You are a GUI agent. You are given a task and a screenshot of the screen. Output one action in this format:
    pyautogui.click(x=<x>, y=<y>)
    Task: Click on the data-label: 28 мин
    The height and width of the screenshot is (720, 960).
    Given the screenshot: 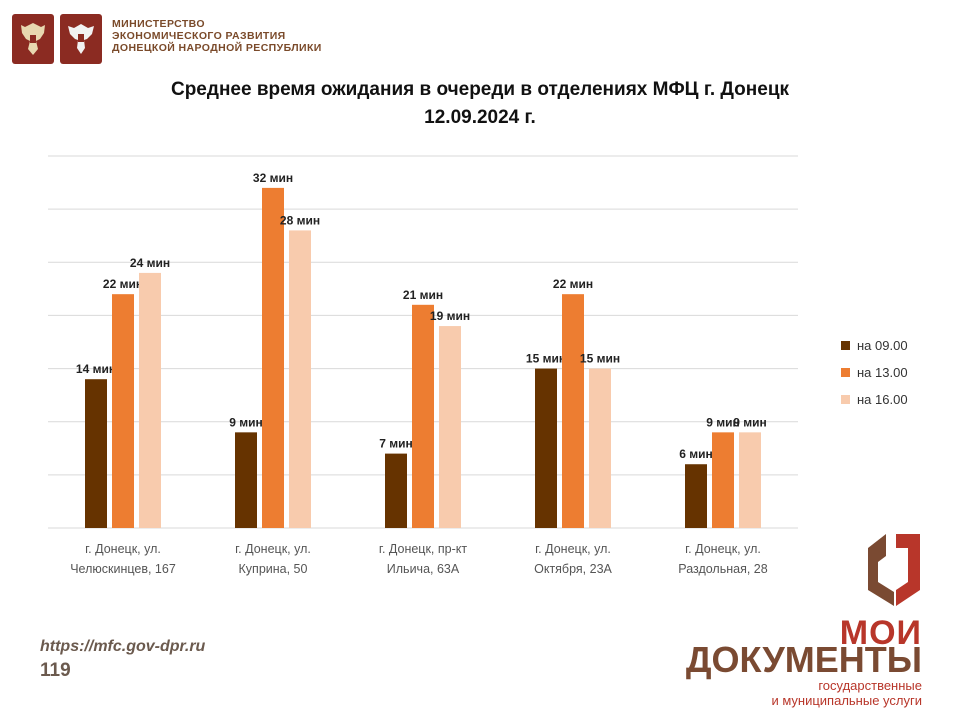 What is the action you would take?
    pyautogui.click(x=300, y=220)
    